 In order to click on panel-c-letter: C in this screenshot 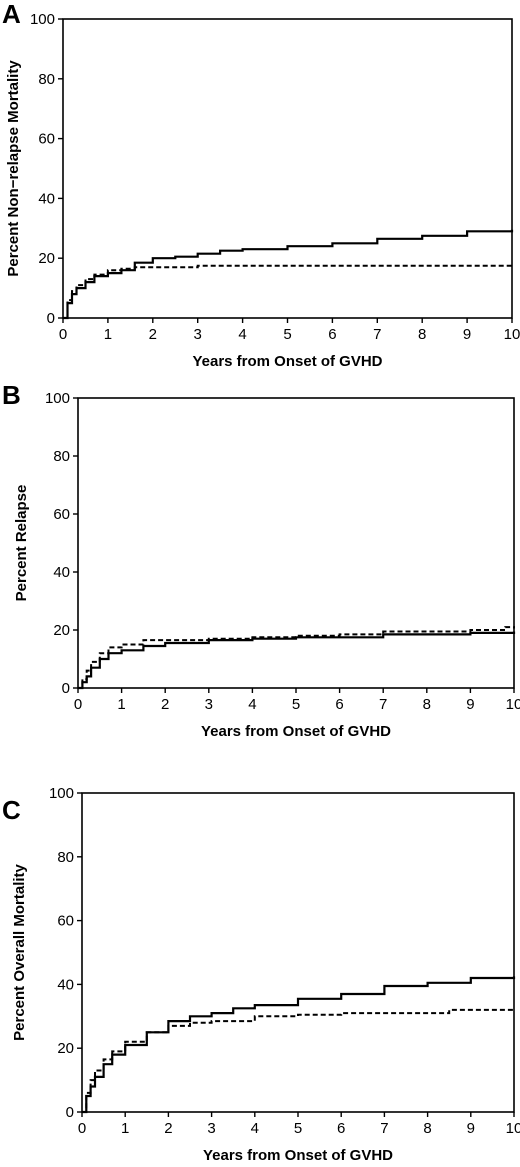, I will do `click(11, 810)`.